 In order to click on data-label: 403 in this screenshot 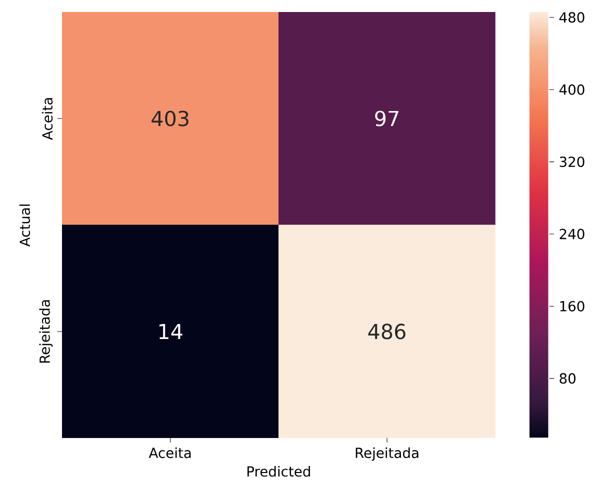, I will do `click(170, 118)`.